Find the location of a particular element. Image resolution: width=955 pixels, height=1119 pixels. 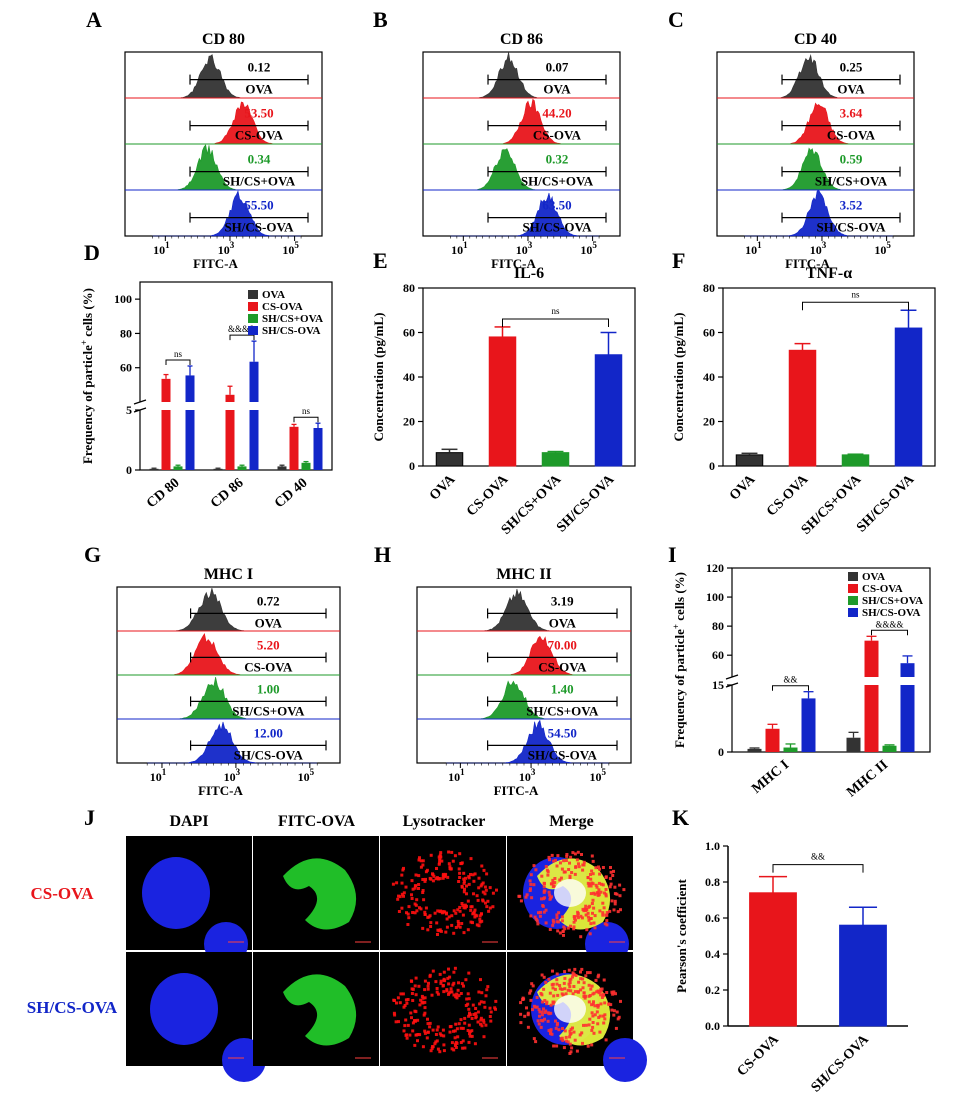

x-axis-label: FITC-A is located at coordinates (215, 263).